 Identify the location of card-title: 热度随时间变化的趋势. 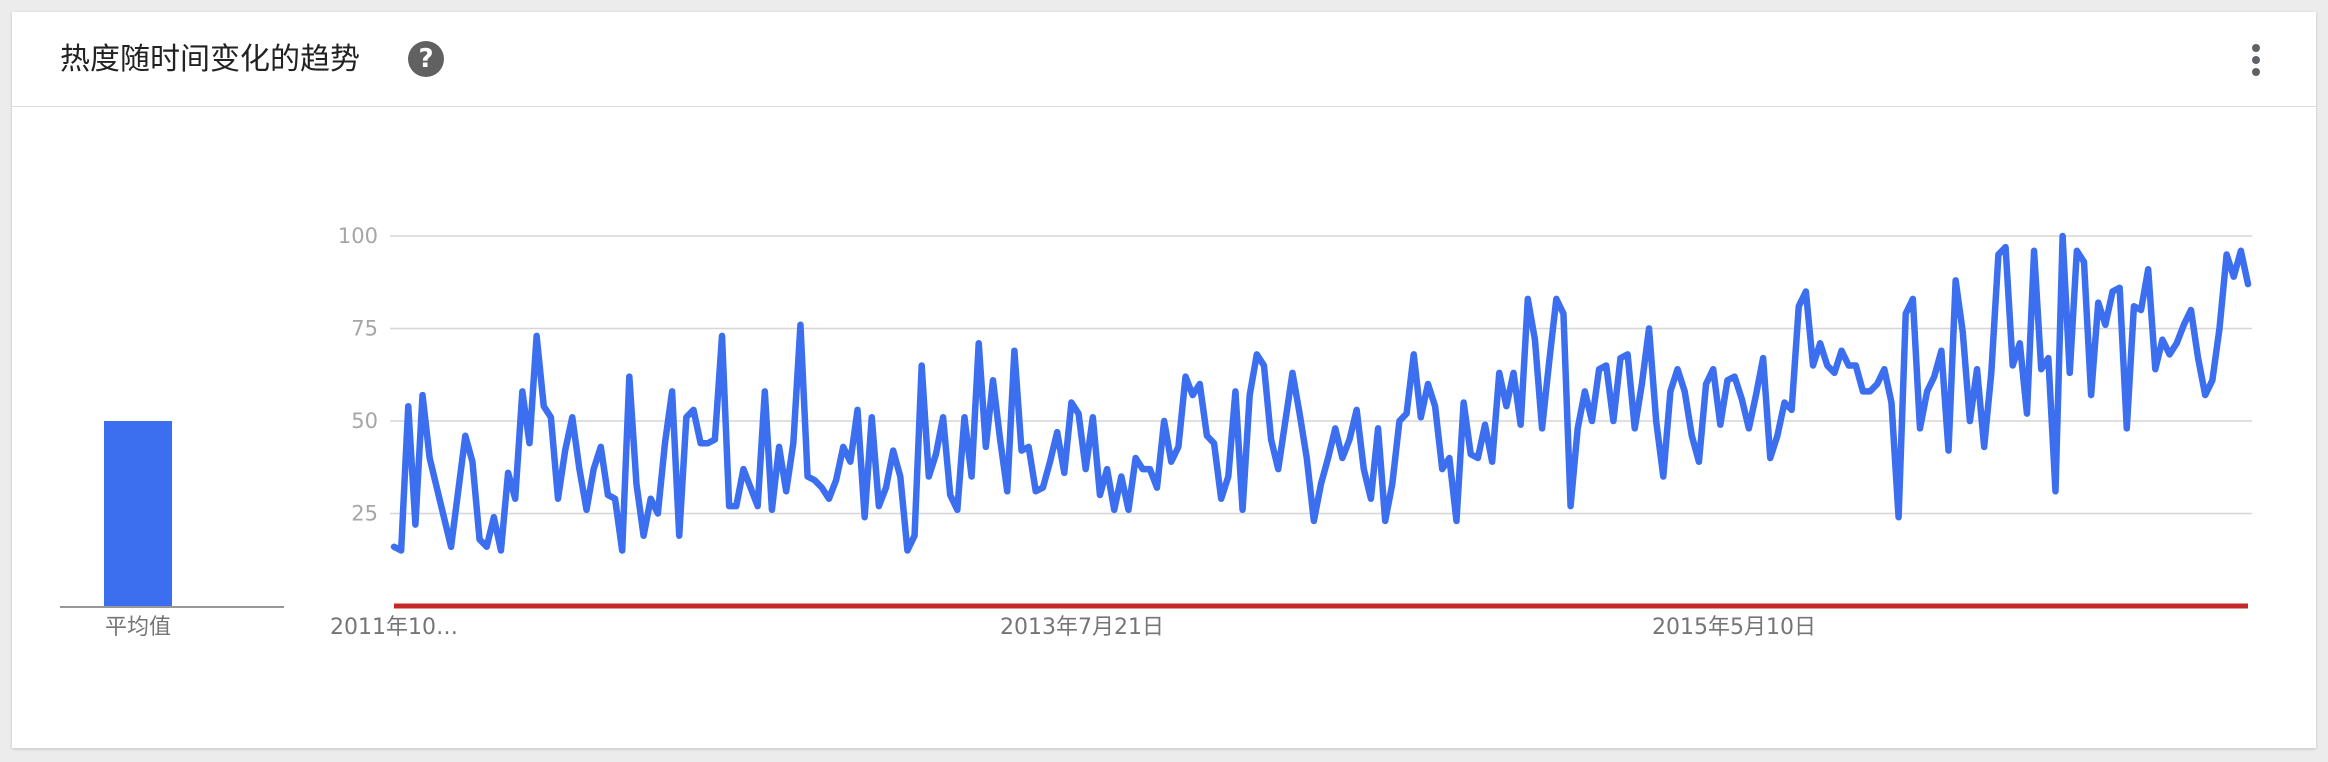
(210, 59).